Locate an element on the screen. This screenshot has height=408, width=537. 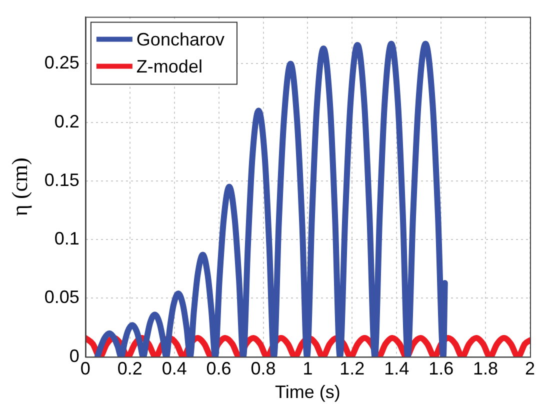
x-tick-label: 1 is located at coordinates (307, 368).